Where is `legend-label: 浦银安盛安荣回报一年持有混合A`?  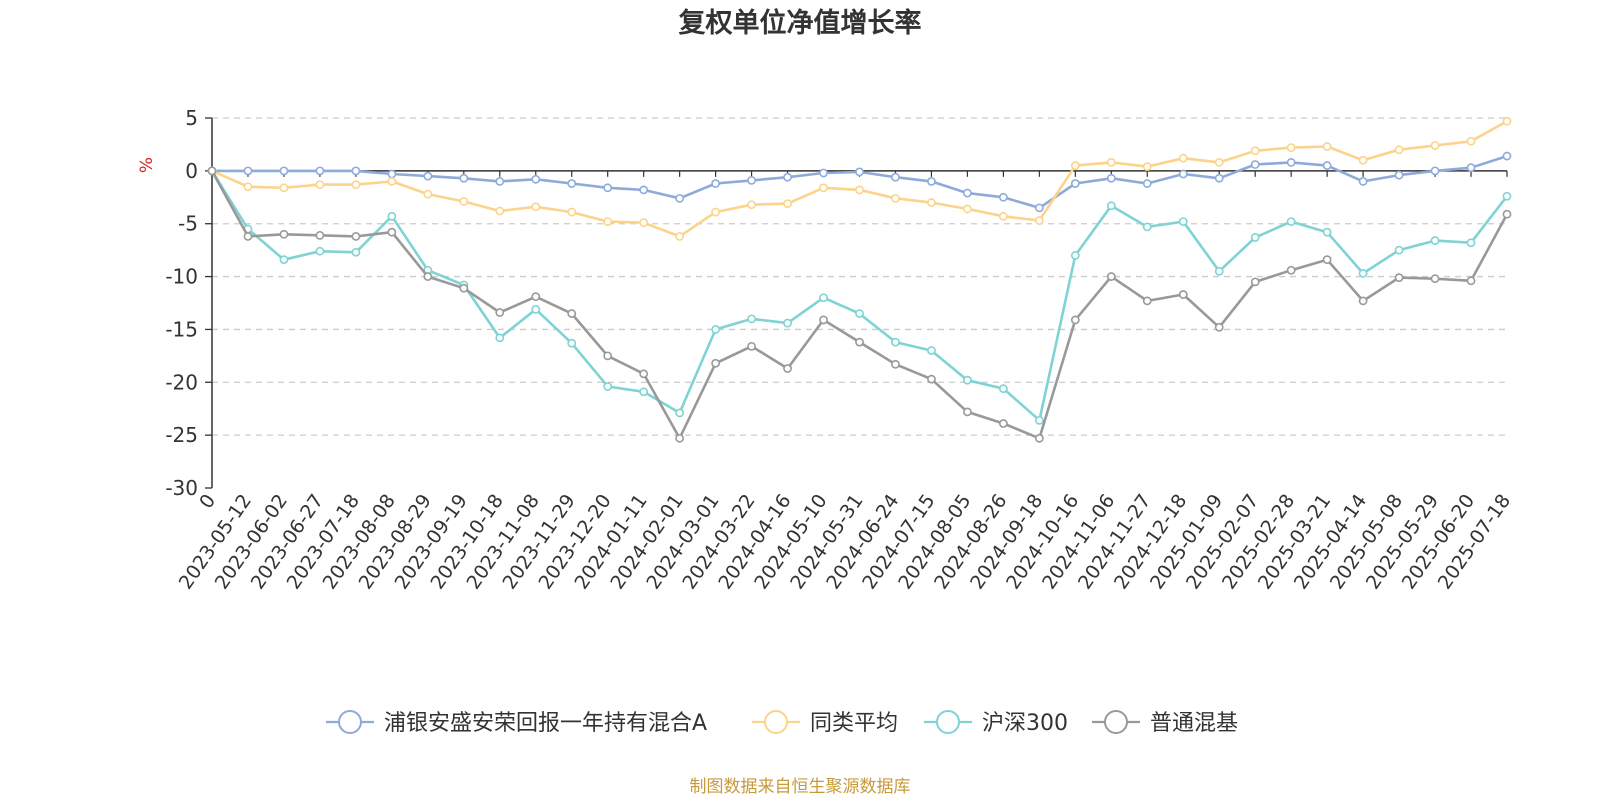
legend-label: 浦银安盛安荣回报一年持有混合A is located at coordinates (545, 723).